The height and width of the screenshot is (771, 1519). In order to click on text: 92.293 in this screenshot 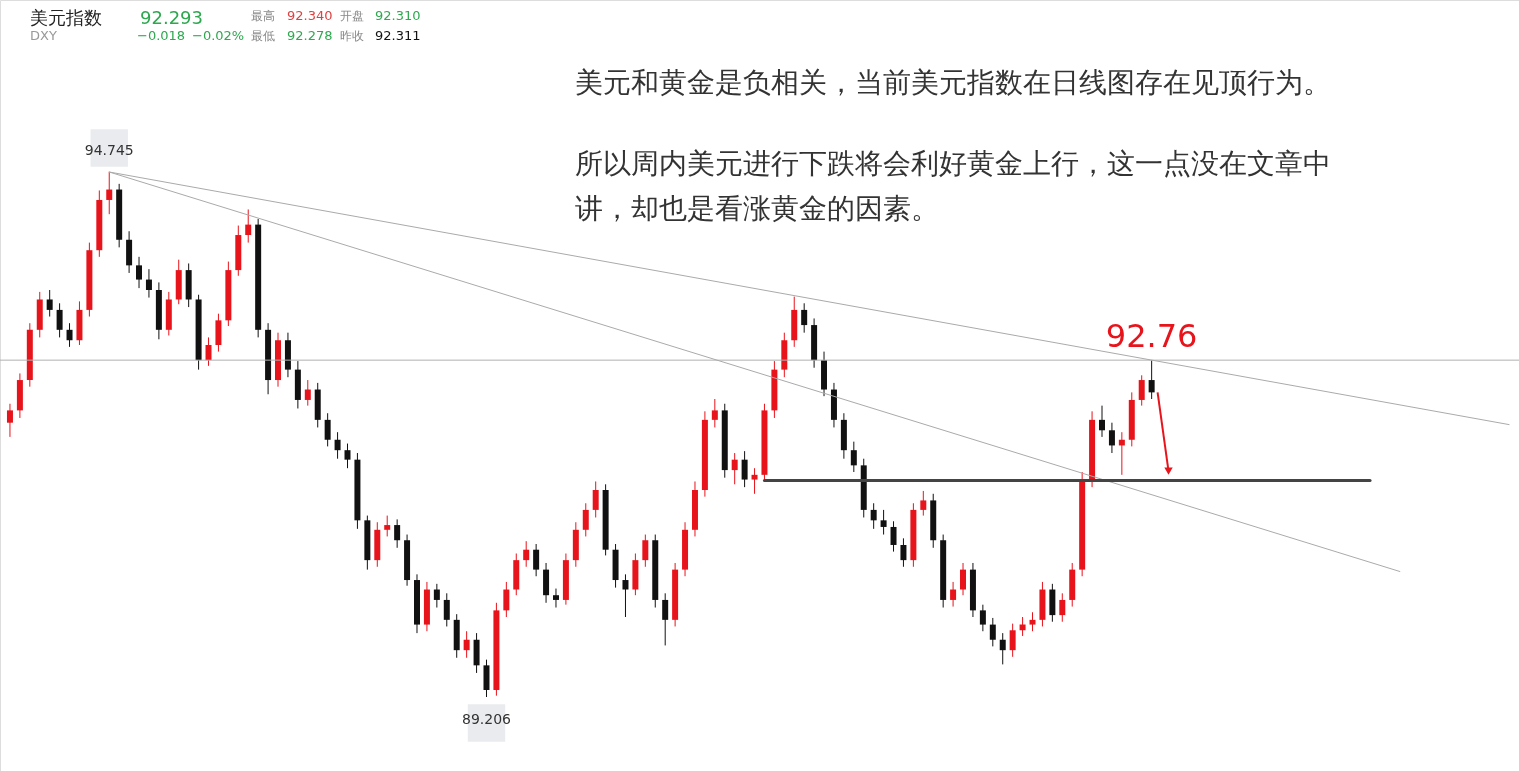, I will do `click(171, 17)`.